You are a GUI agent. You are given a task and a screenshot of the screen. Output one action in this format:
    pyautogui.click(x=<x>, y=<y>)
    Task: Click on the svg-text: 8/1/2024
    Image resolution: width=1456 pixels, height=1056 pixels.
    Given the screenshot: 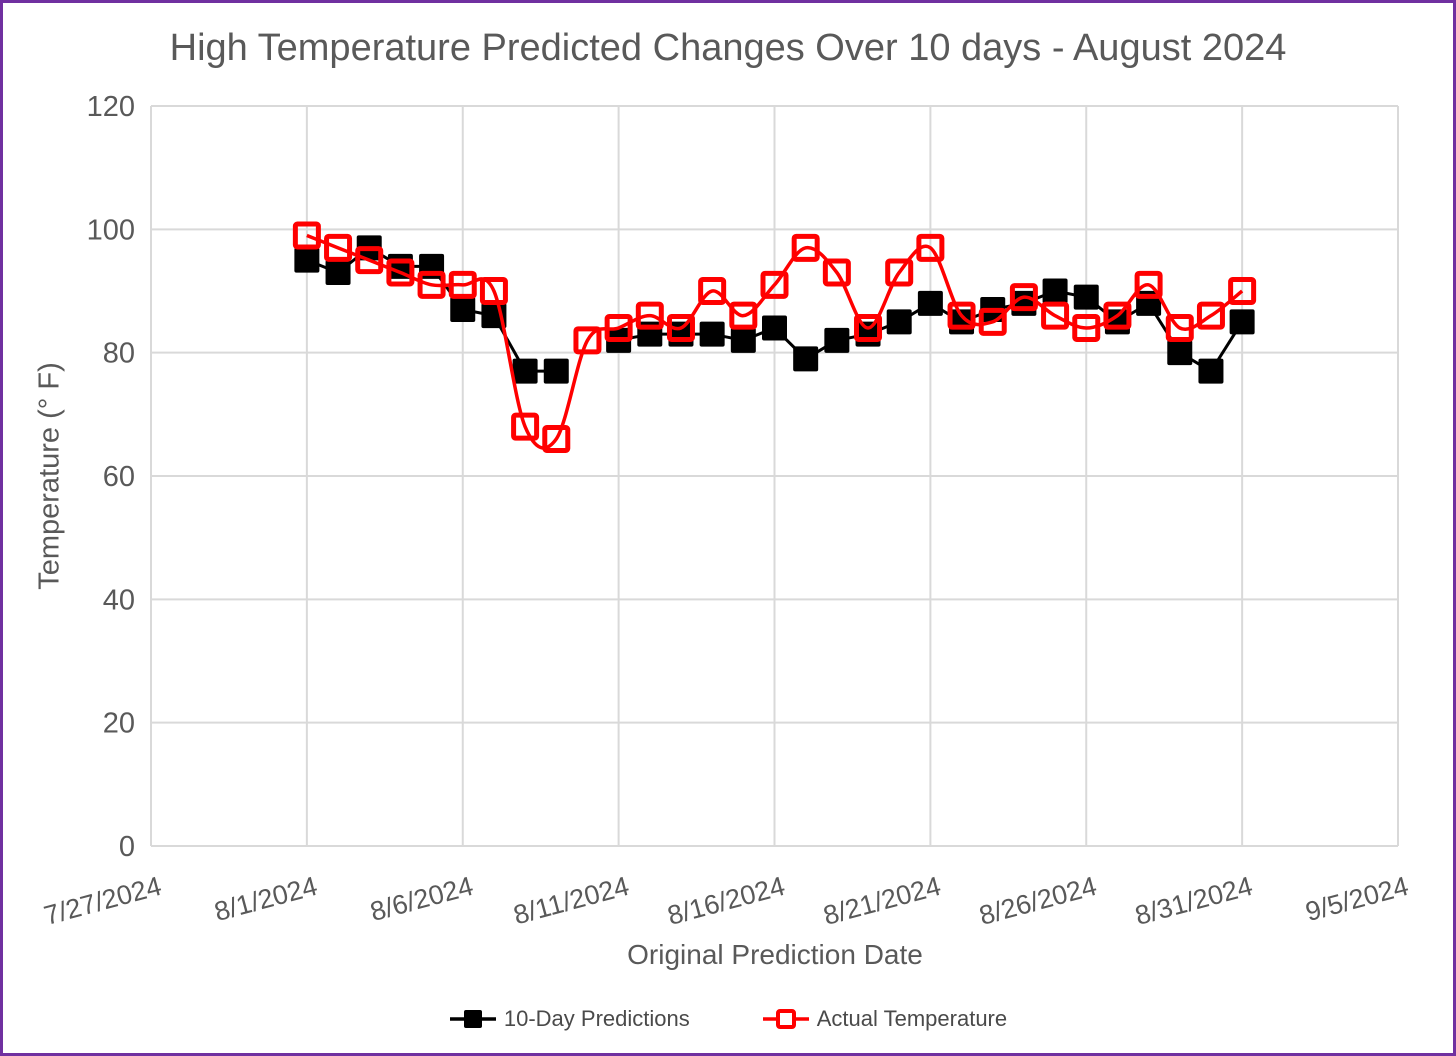 What is the action you would take?
    pyautogui.click(x=265, y=899)
    